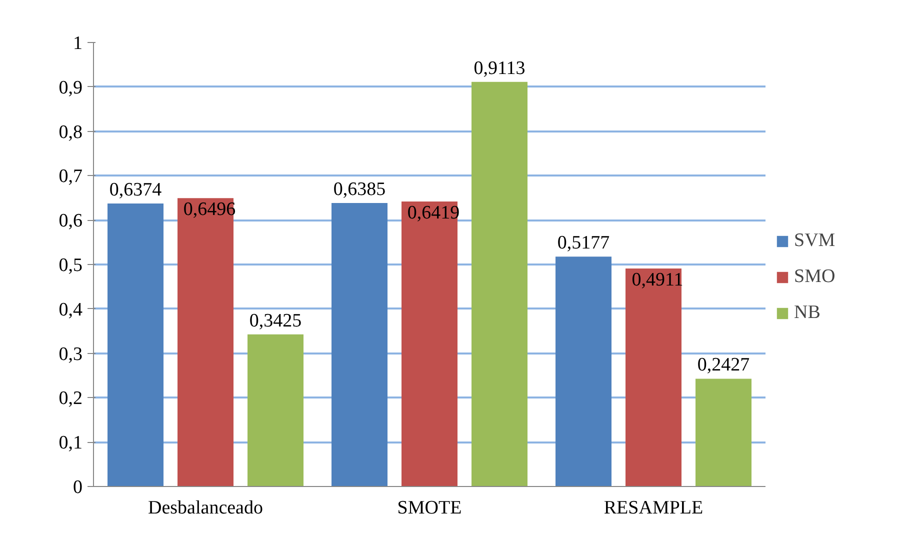 The image size is (909, 558). Describe the element at coordinates (206, 508) in the screenshot. I see `x-tick-label: Desbalanceado` at that location.